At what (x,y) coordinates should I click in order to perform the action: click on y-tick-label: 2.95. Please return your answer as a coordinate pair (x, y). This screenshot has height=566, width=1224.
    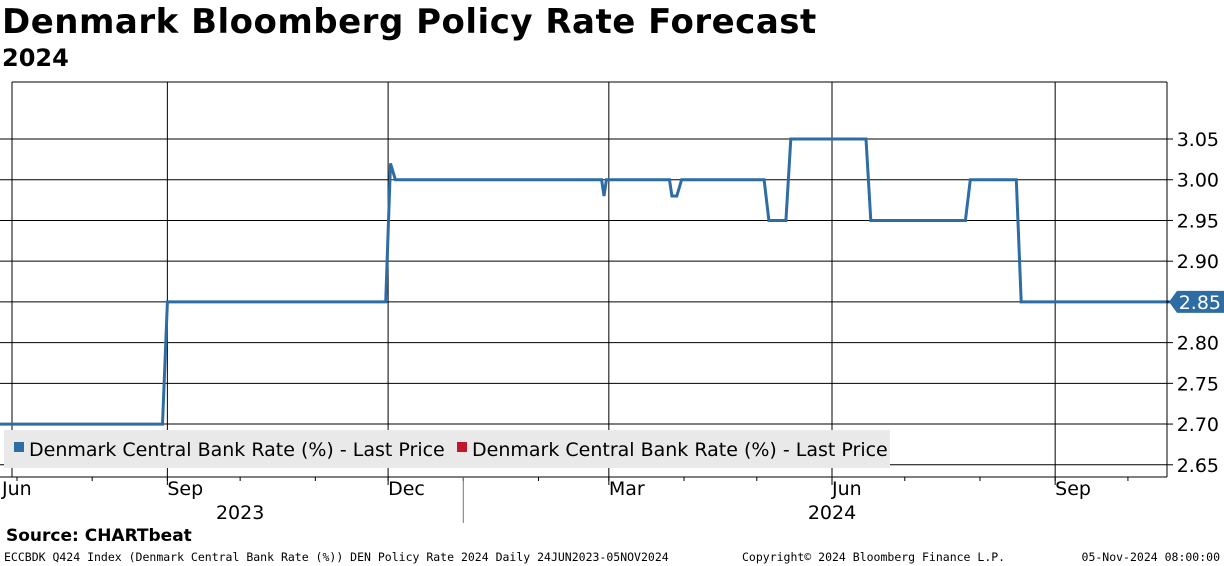
    Looking at the image, I should click on (1198, 221).